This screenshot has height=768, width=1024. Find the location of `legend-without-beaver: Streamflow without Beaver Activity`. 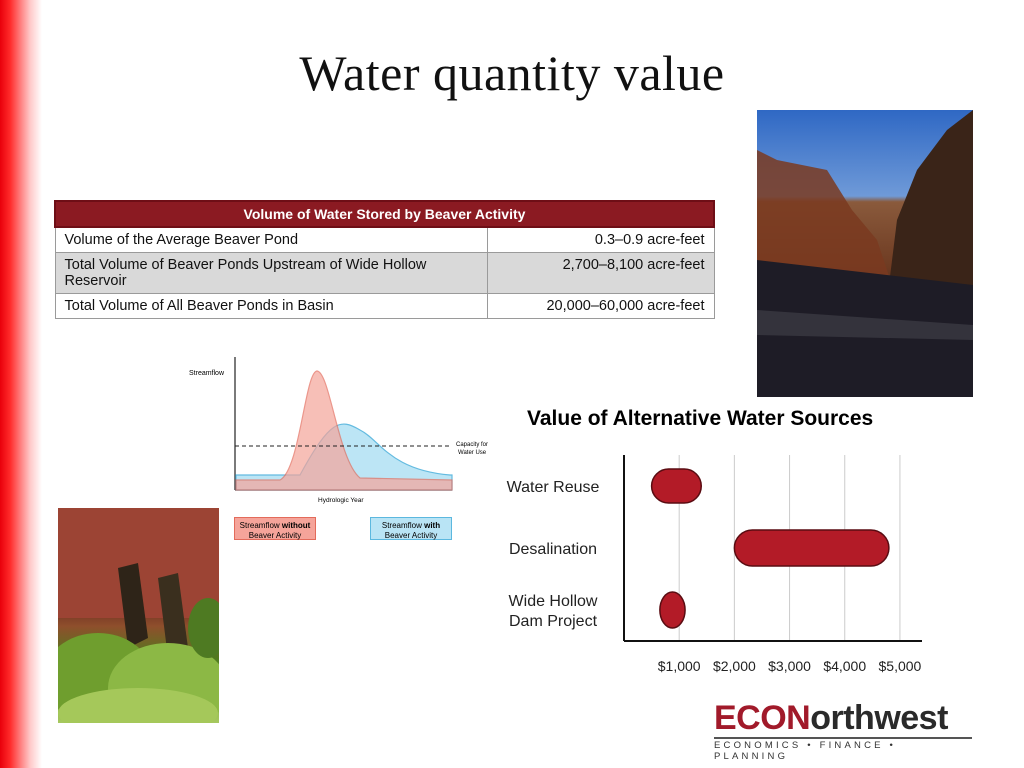

legend-without-beaver: Streamflow without Beaver Activity is located at coordinates (275, 528).